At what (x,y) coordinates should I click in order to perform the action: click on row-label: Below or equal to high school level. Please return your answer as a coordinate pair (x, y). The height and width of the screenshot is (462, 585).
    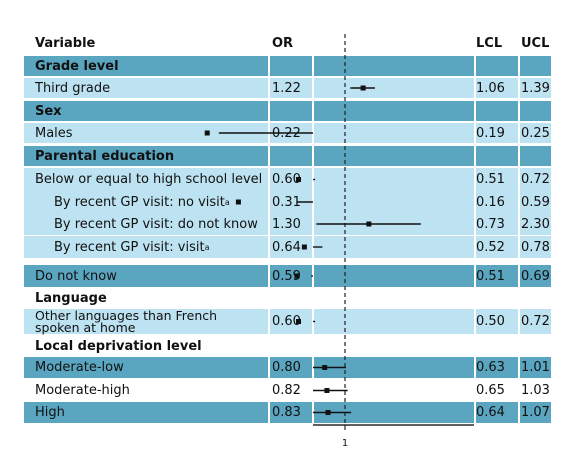
    Looking at the image, I should click on (149, 179).